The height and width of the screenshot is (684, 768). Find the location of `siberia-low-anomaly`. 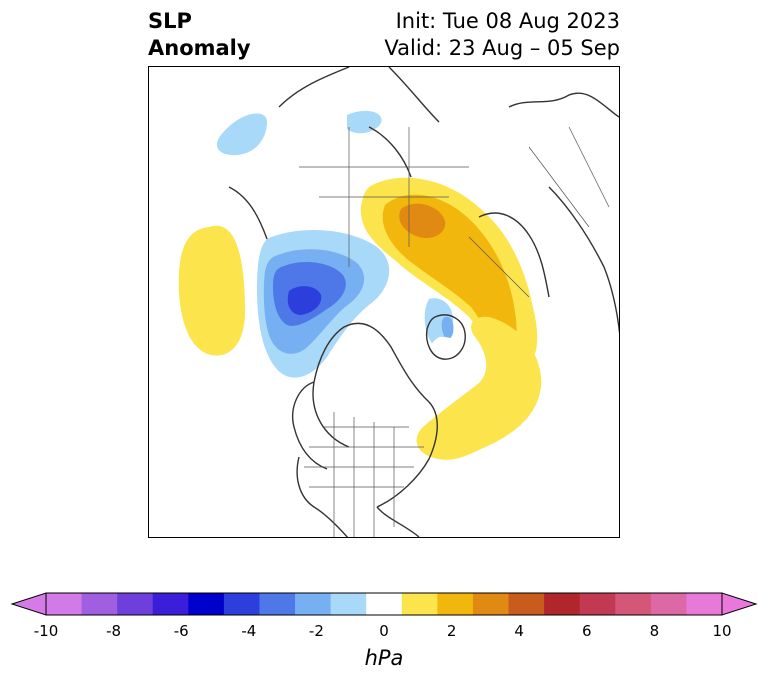

siberia-low-anomaly is located at coordinates (241, 134).